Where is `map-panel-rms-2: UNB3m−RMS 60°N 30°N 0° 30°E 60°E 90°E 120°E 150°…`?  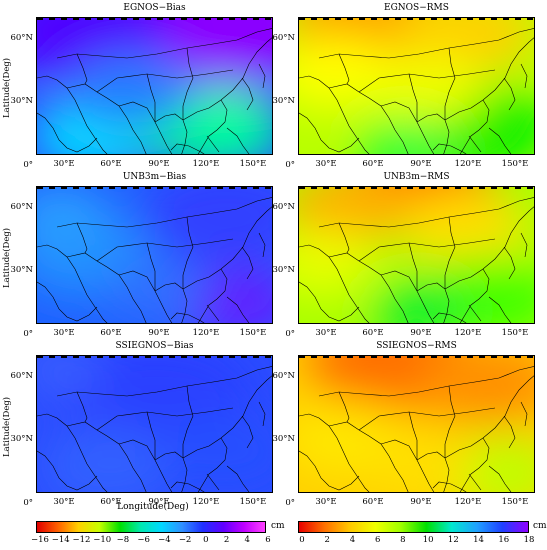
map-panel-rms-2: UNB3m−RMS 60°N 30°N 0° 30°E 60°E 90°E 120°E 150°… is located at coordinates (403, 255).